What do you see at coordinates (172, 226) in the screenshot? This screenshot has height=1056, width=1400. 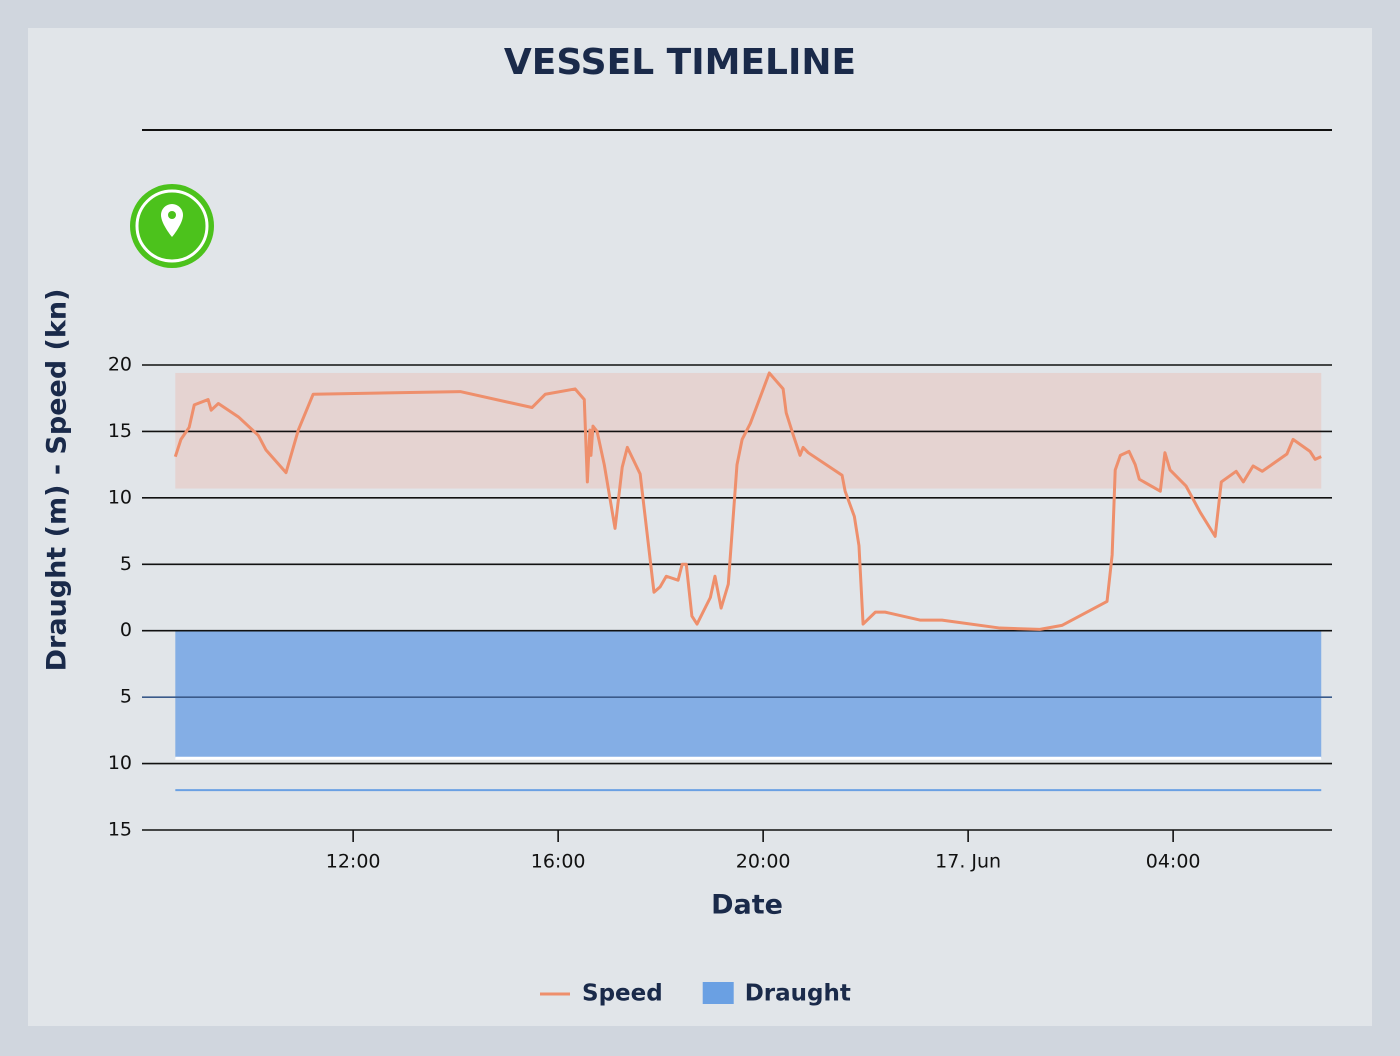 I see `location-icon` at bounding box center [172, 226].